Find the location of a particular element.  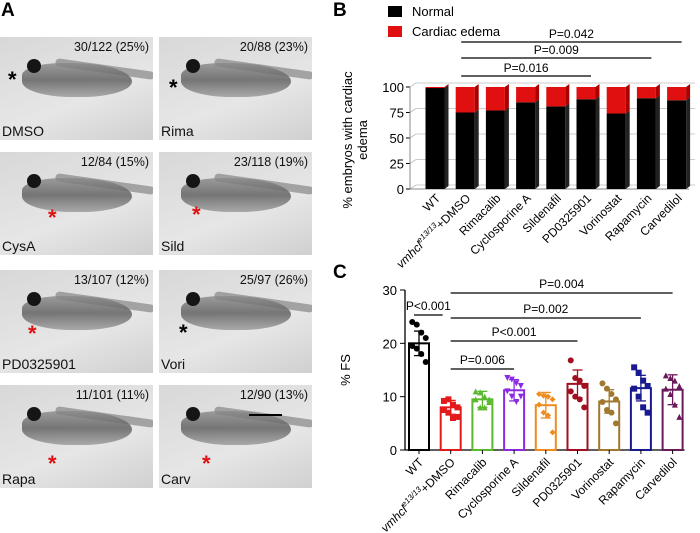

treatment-label: Carv is located at coordinates (176, 479).